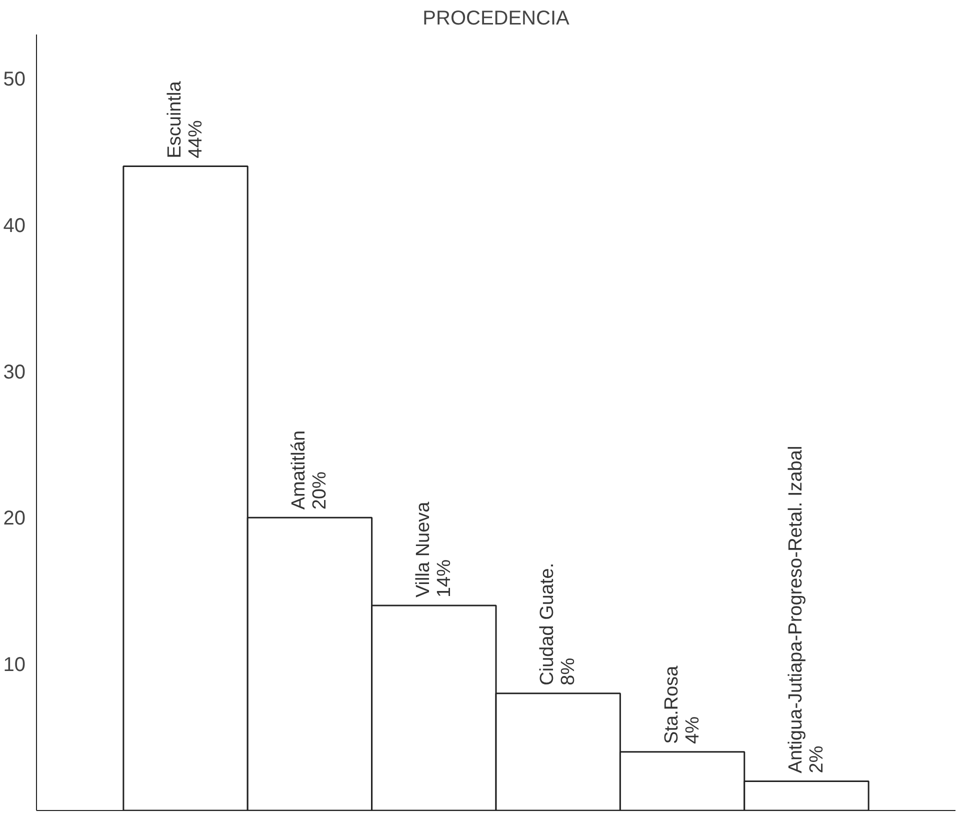 The width and height of the screenshot is (972, 826). What do you see at coordinates (817, 760) in the screenshot?
I see `data-label: 2%` at bounding box center [817, 760].